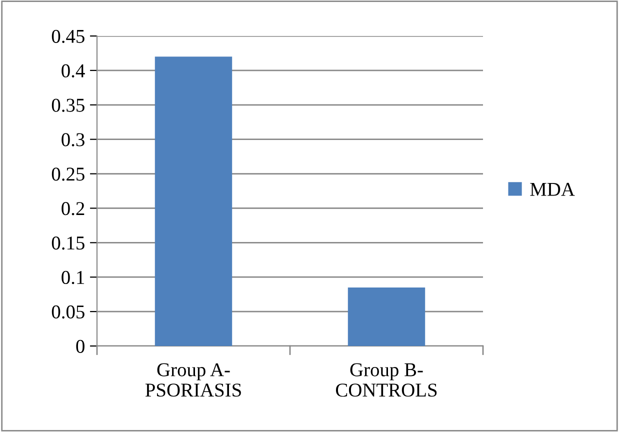  Describe the element at coordinates (193, 380) in the screenshot. I see `x-tick-label: Group A- PSORIASIS` at that location.